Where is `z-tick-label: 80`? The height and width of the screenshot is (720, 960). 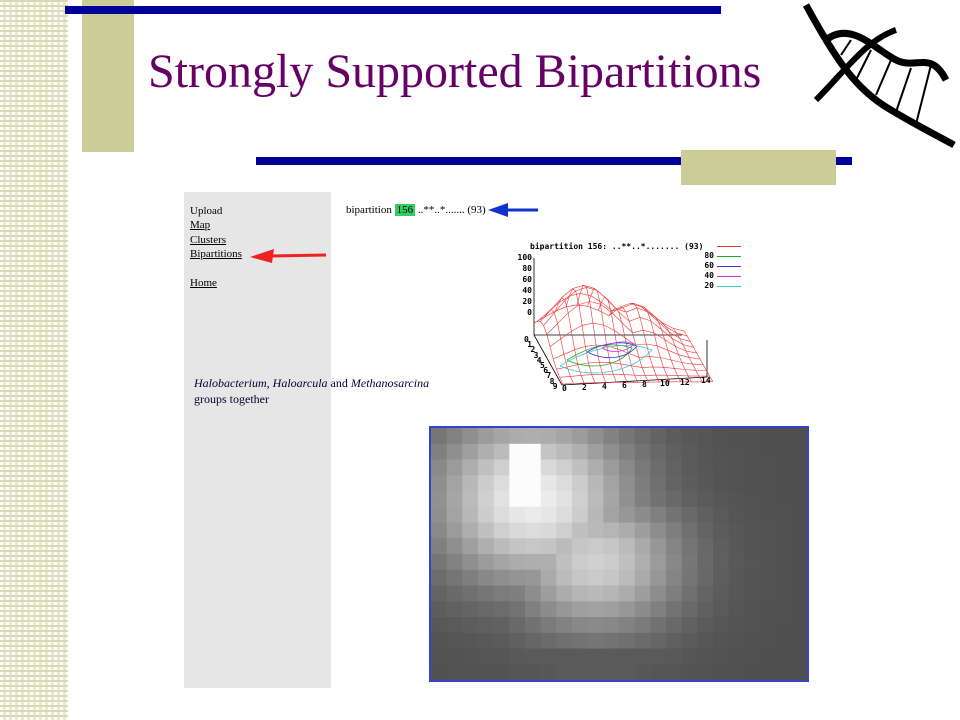
z-tick-label: 80 is located at coordinates (527, 268).